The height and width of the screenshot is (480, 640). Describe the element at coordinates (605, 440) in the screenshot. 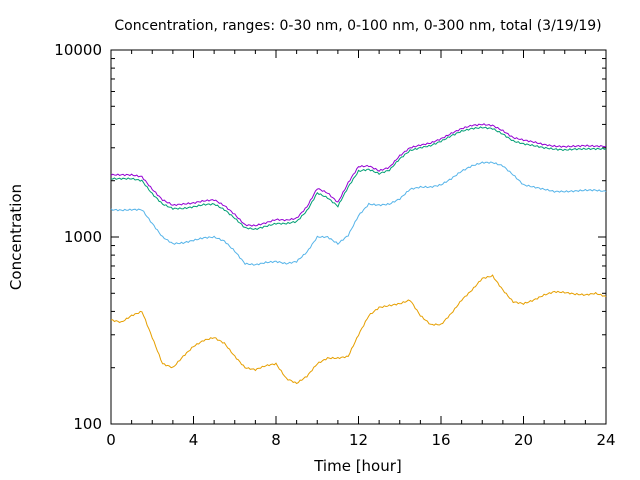

I see `x-tick-label: 24` at that location.